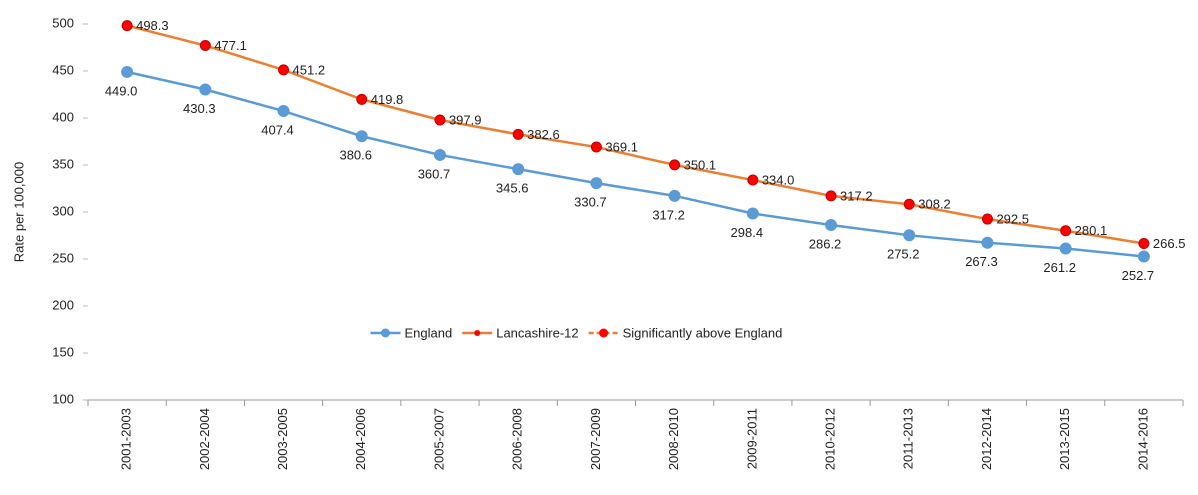  What do you see at coordinates (934, 204) in the screenshot?
I see `data-label: 308.2` at bounding box center [934, 204].